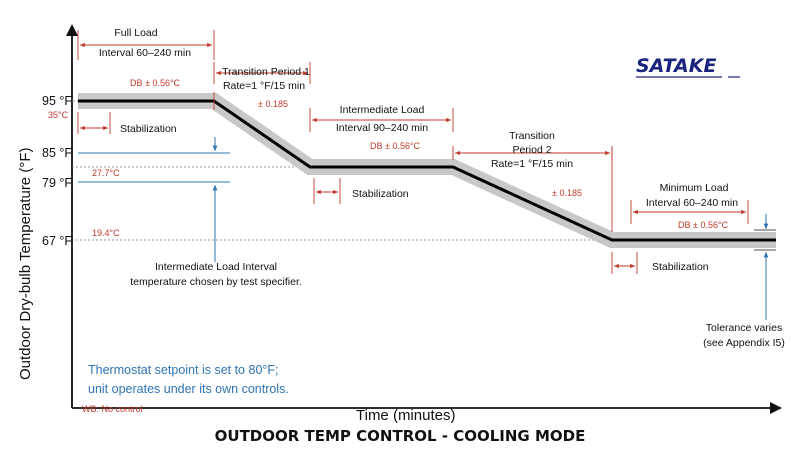  Describe the element at coordinates (266, 79) in the screenshot. I see `period-transition-1: Transition Period 1 Rate=1 °F/15 min` at that location.